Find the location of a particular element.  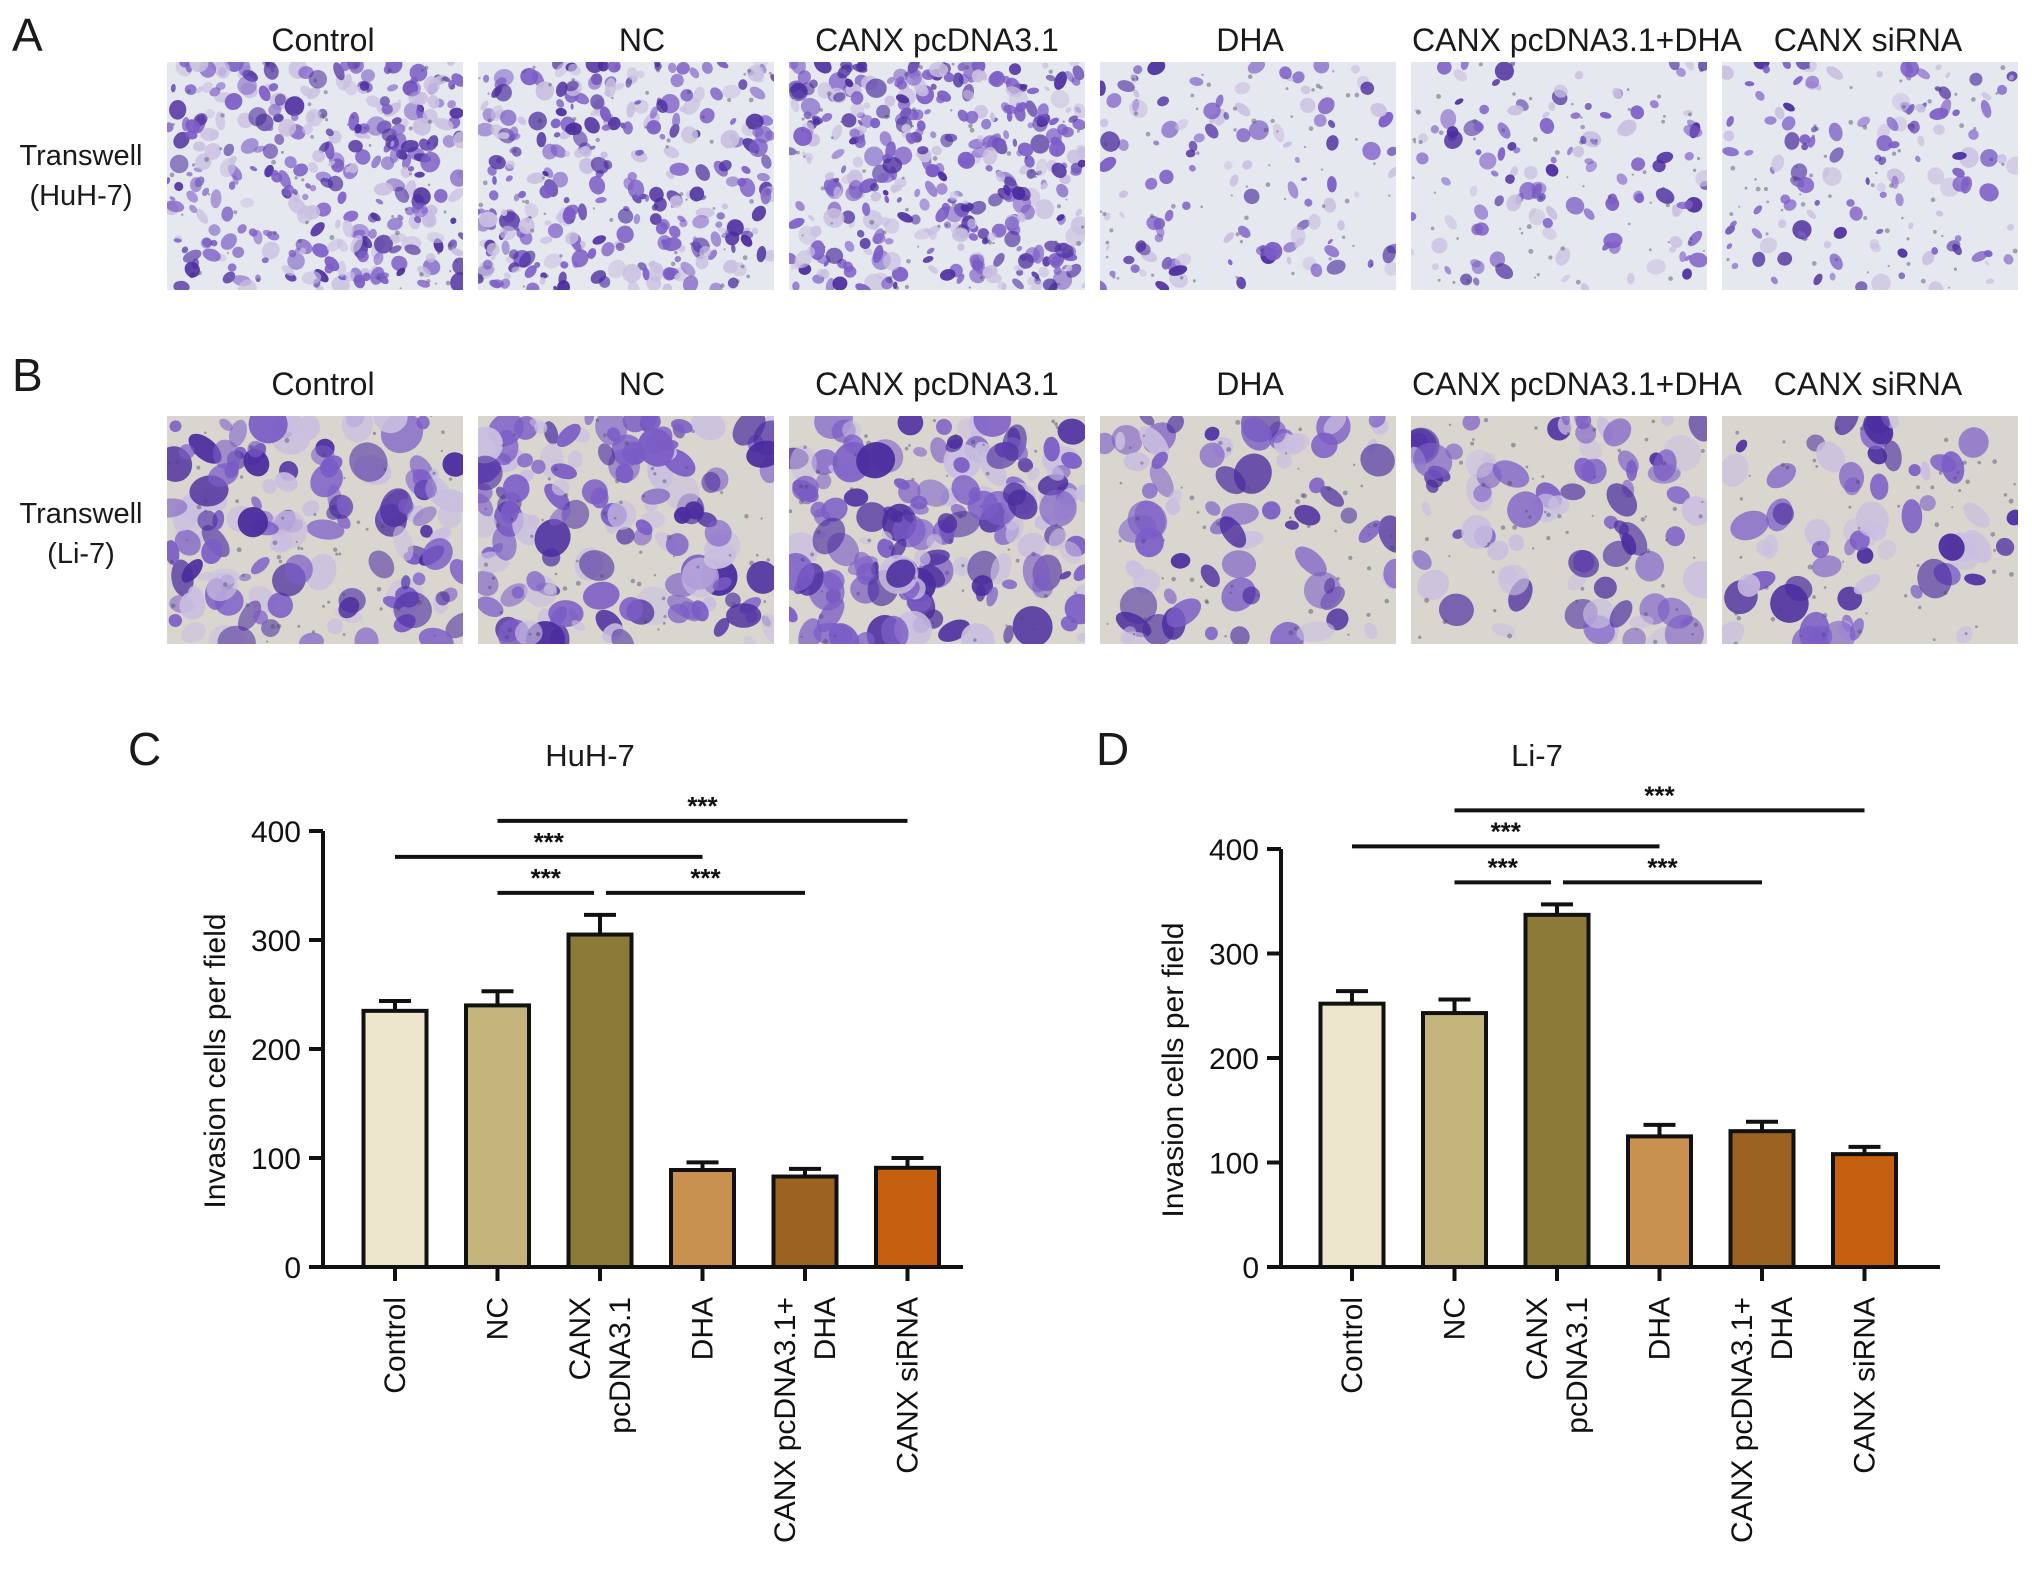

y-tick-label: 300 is located at coordinates (276, 941).